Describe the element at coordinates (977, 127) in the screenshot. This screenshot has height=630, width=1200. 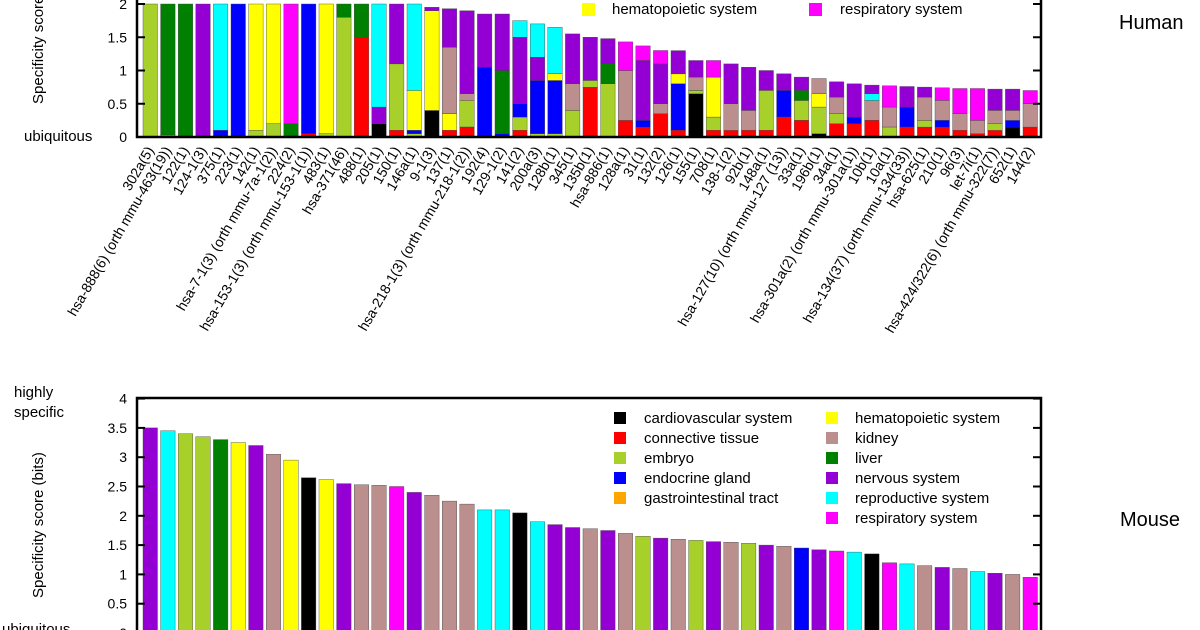
I see `human-bar-48-segment-kidney` at that location.